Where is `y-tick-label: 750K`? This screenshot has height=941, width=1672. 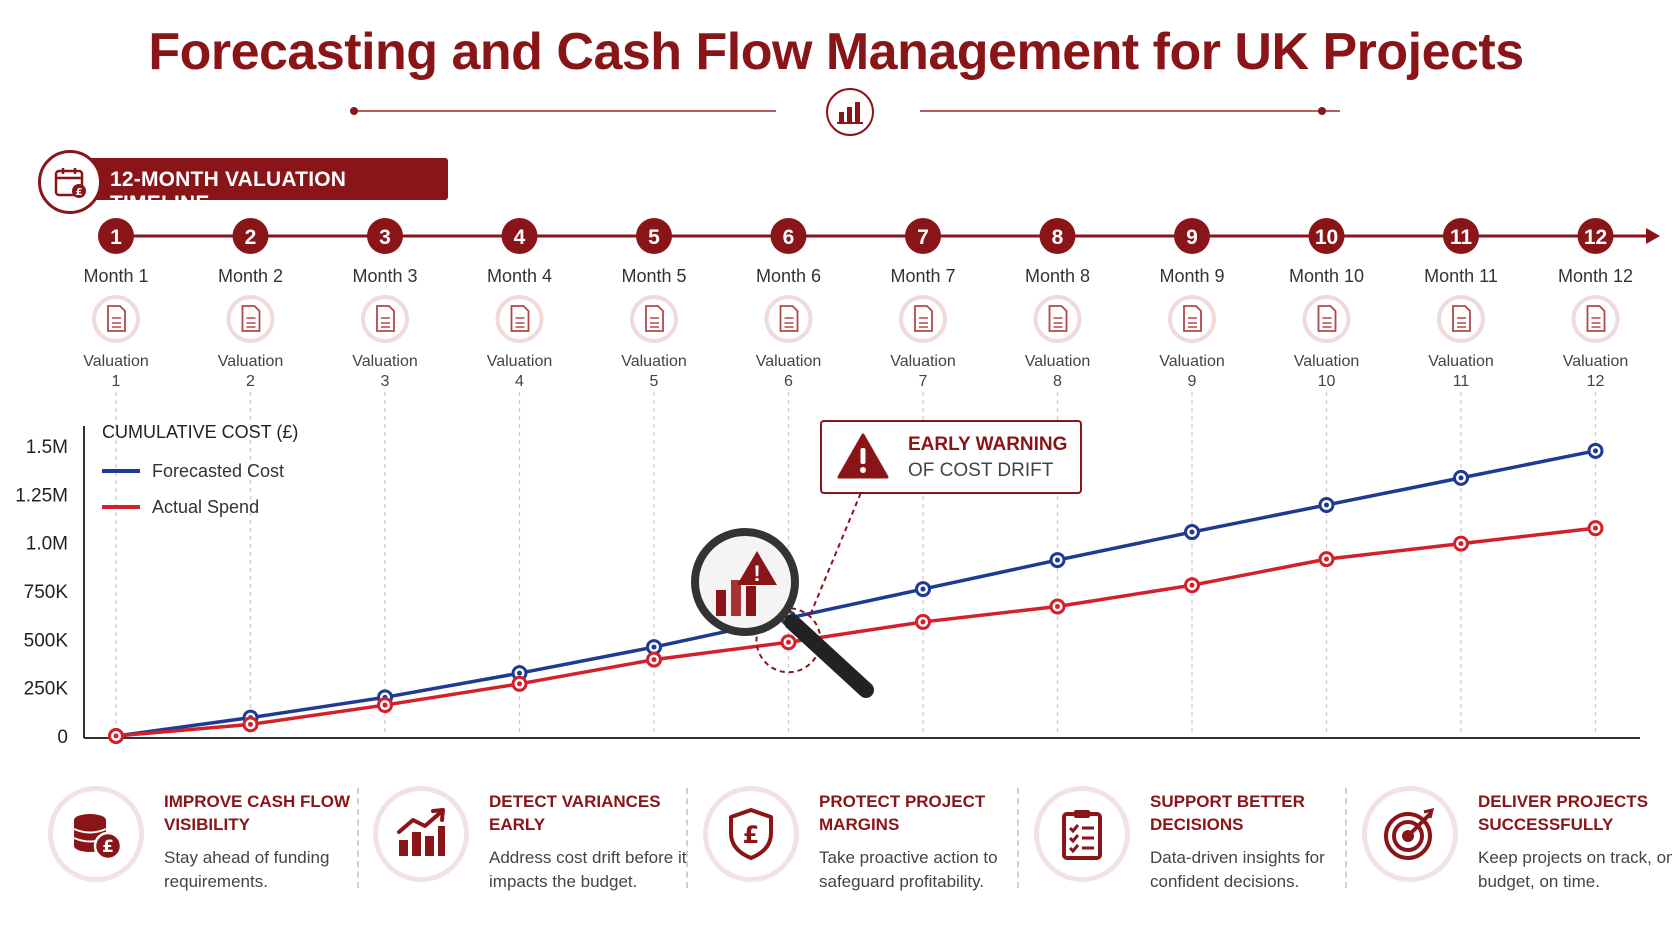 y-tick-label: 750K is located at coordinates (46, 592).